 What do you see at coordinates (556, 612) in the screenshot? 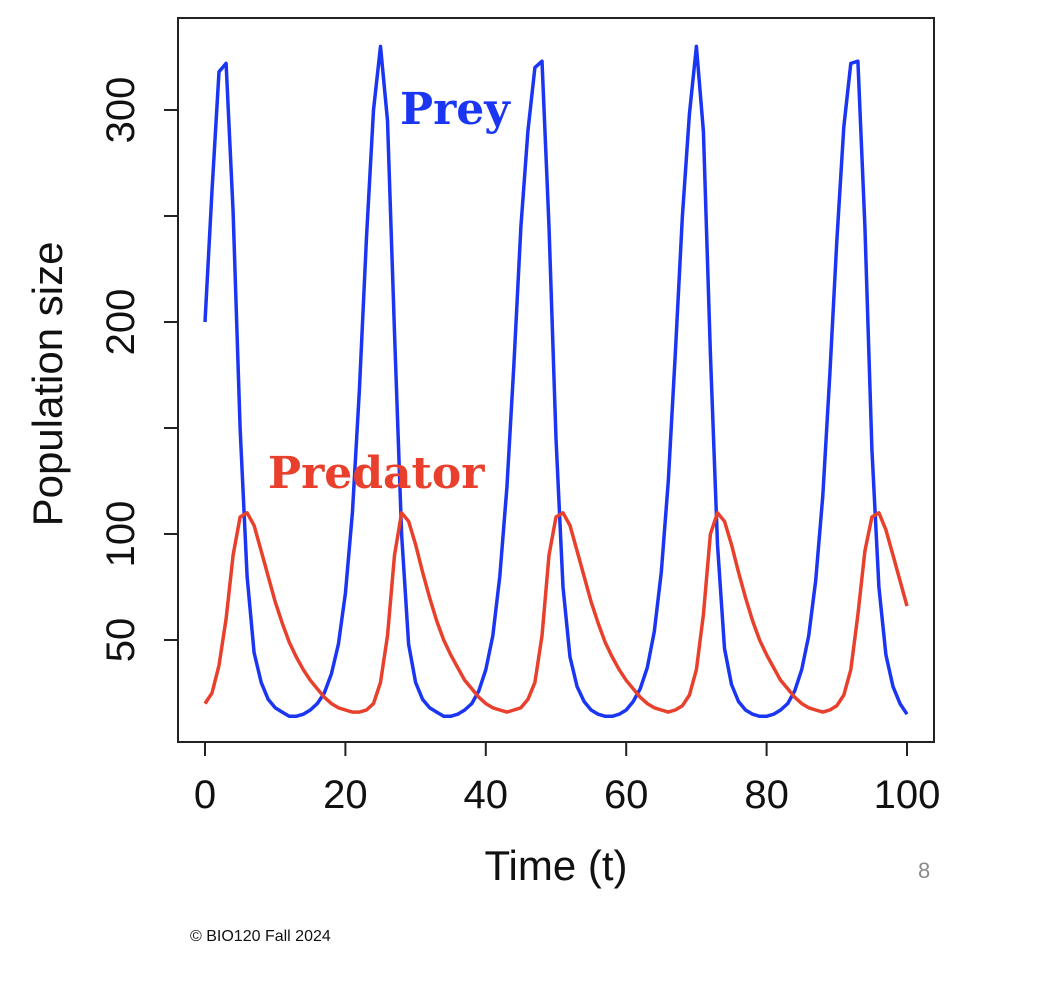
I see `predator-line` at bounding box center [556, 612].